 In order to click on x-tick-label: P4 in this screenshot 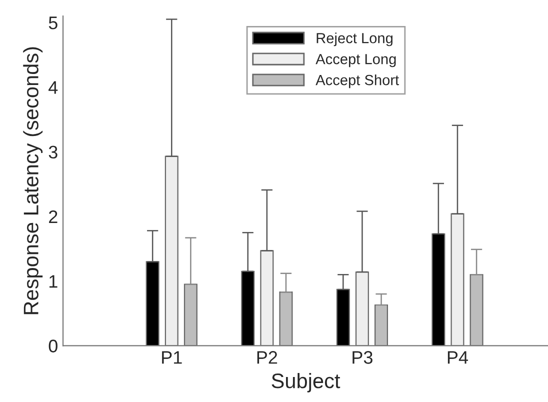, I will do `click(458, 357)`.